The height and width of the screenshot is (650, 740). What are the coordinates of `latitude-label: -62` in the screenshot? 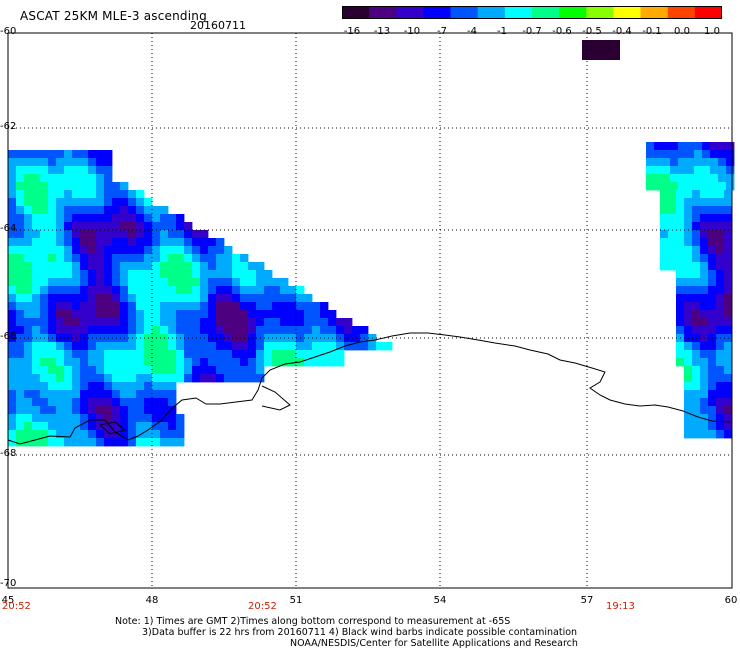 It's located at (8, 126).